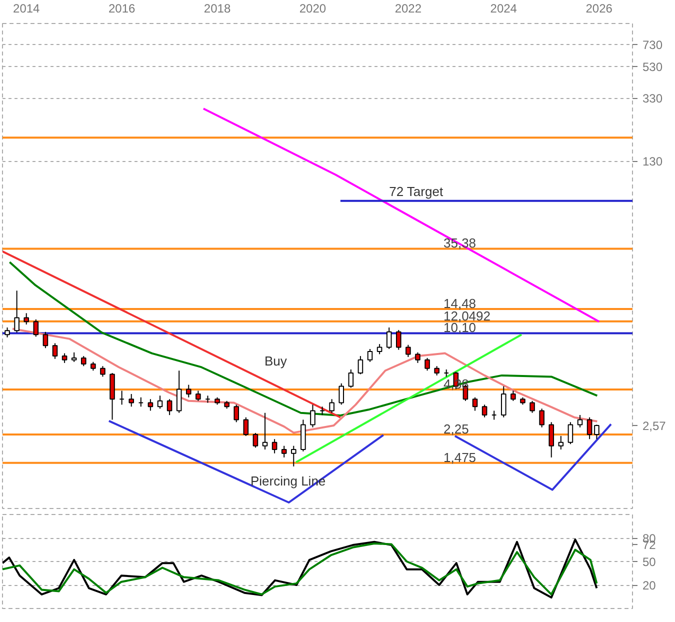  What do you see at coordinates (652, 45) in the screenshot?
I see `y-tick-label: 730` at bounding box center [652, 45].